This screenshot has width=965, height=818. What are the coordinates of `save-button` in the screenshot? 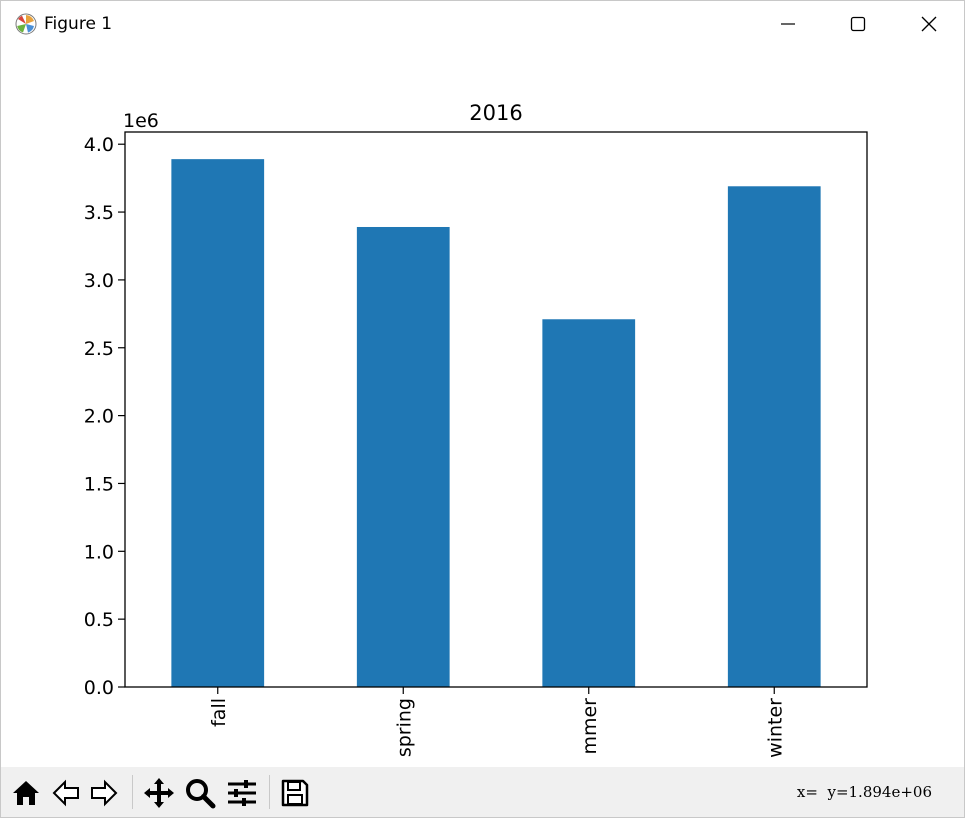 It's located at (295, 793).